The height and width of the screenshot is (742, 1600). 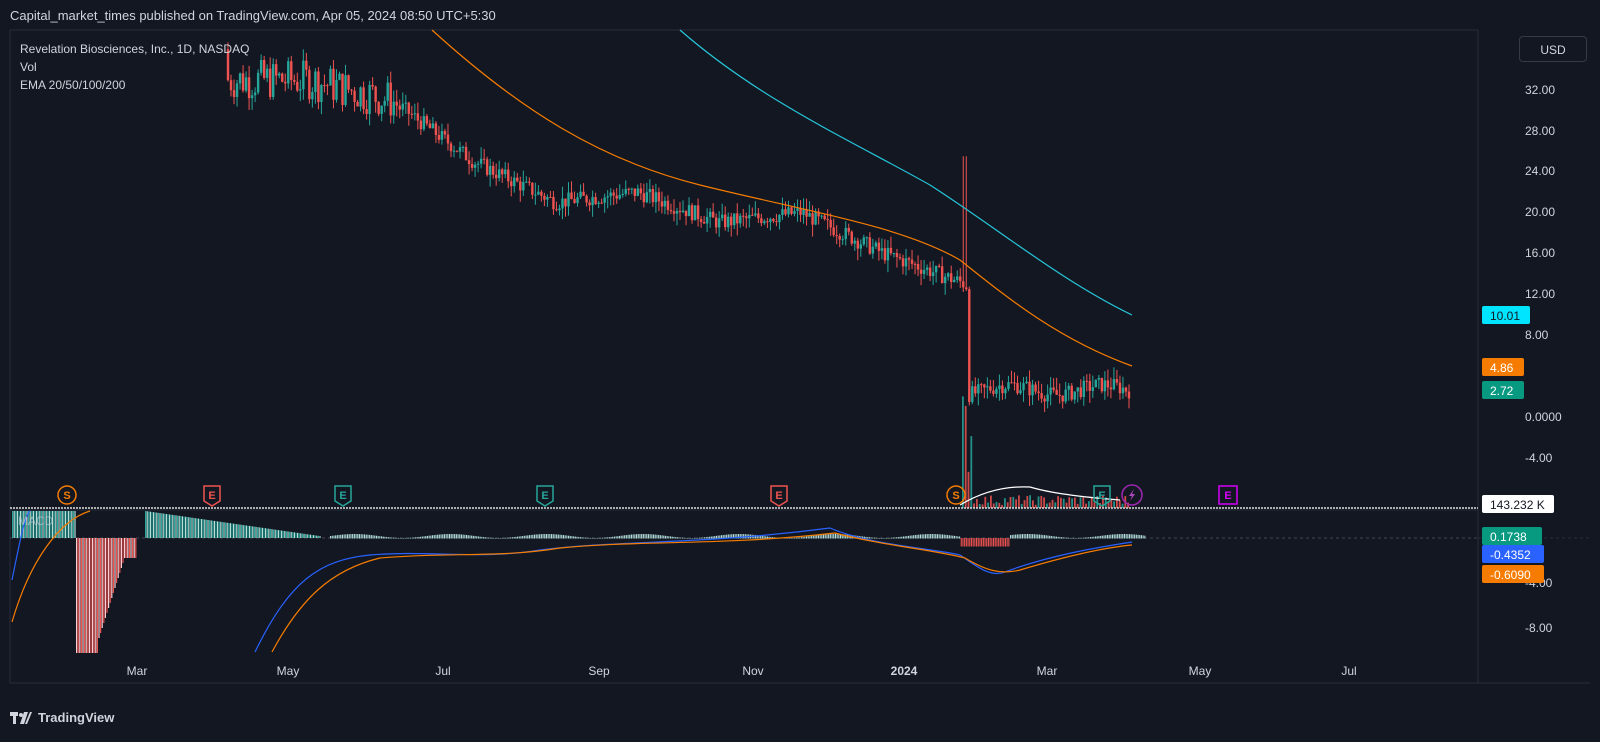 I want to click on ema-teal-price-label-bg, so click(x=1506, y=315).